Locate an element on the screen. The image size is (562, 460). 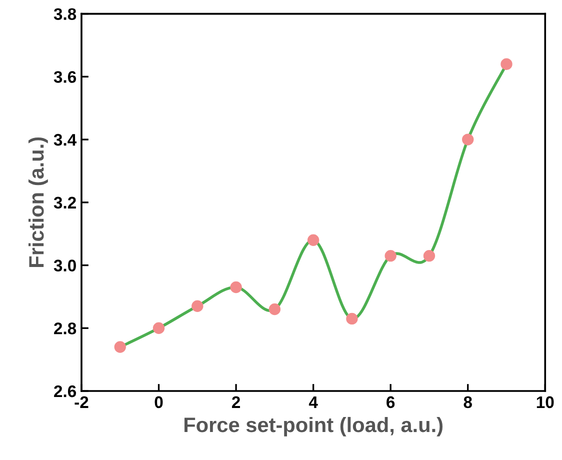
y-tick-label: 3.6 is located at coordinates (65, 77).